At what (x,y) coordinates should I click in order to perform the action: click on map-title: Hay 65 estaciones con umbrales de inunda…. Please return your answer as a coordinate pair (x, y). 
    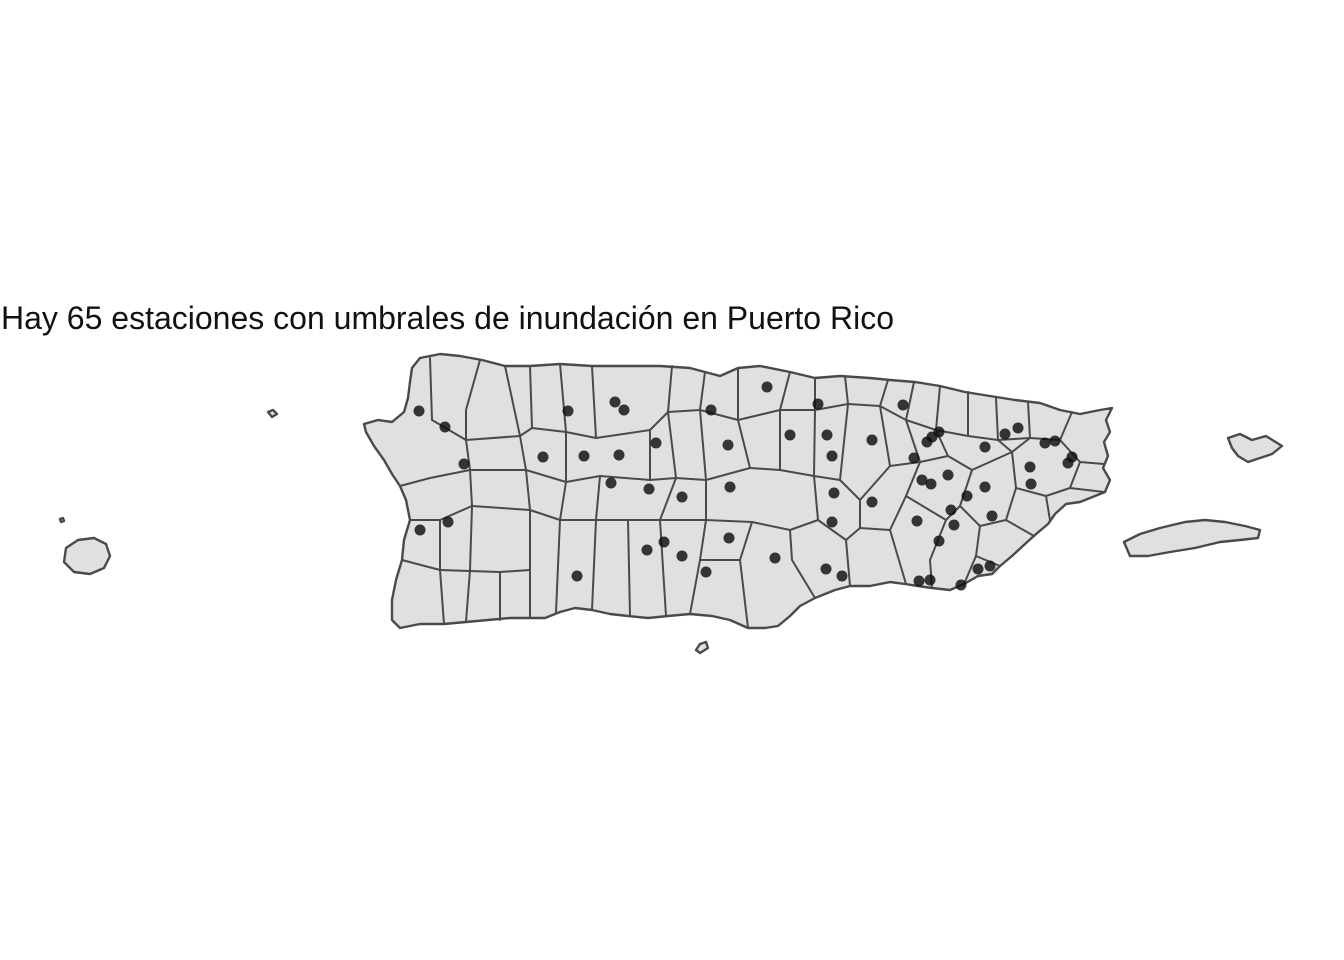
    Looking at the image, I should click on (447, 318).